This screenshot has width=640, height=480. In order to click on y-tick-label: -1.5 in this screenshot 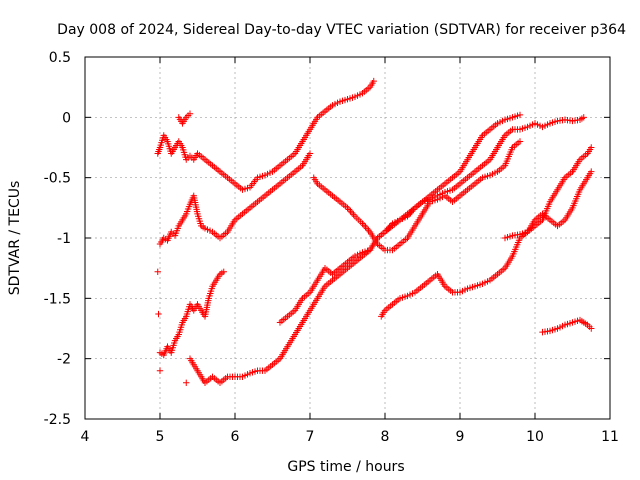, I will do `click(57, 299)`.